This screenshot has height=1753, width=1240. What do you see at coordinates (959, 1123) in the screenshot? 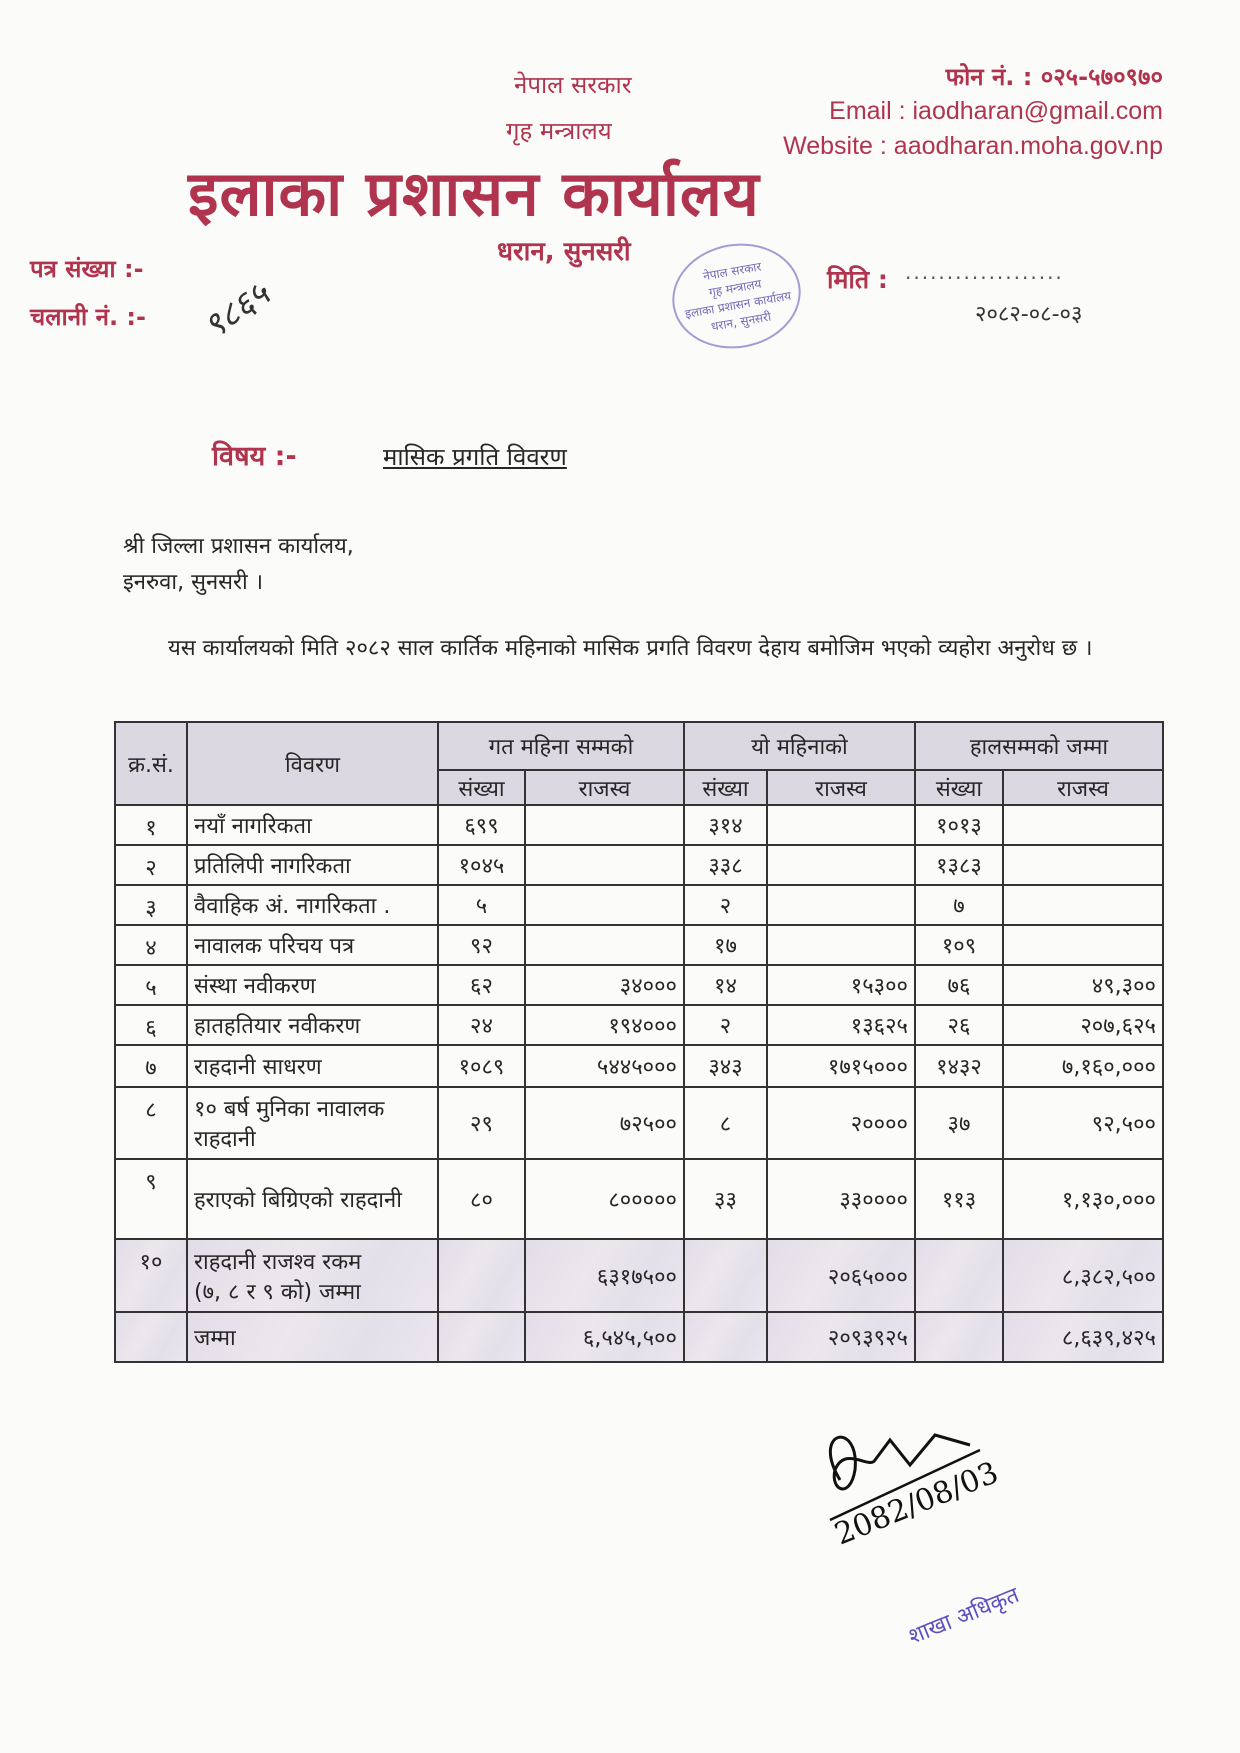
I see `cell-total-count: ३७` at bounding box center [959, 1123].